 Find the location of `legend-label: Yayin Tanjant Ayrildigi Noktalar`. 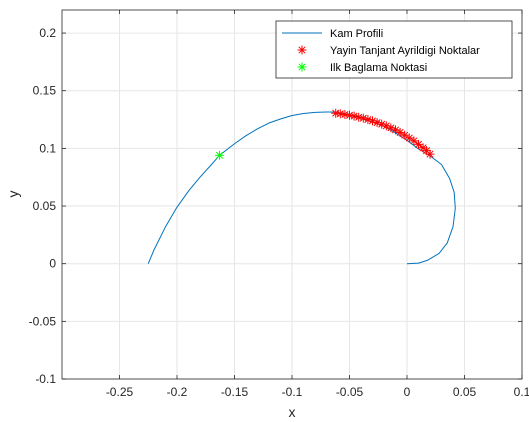

legend-label: Yayin Tanjant Ayrildigi Noktalar is located at coordinates (405, 51).